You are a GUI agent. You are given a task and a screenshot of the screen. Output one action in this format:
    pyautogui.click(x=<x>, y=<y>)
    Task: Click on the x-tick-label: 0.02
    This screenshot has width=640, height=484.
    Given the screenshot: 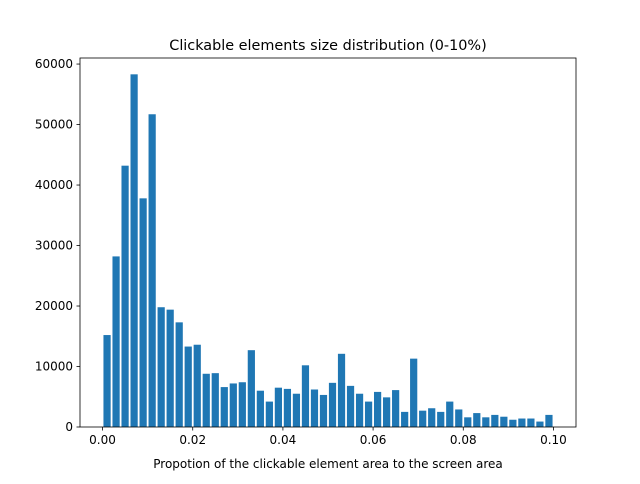 What is the action you would take?
    pyautogui.click(x=192, y=440)
    